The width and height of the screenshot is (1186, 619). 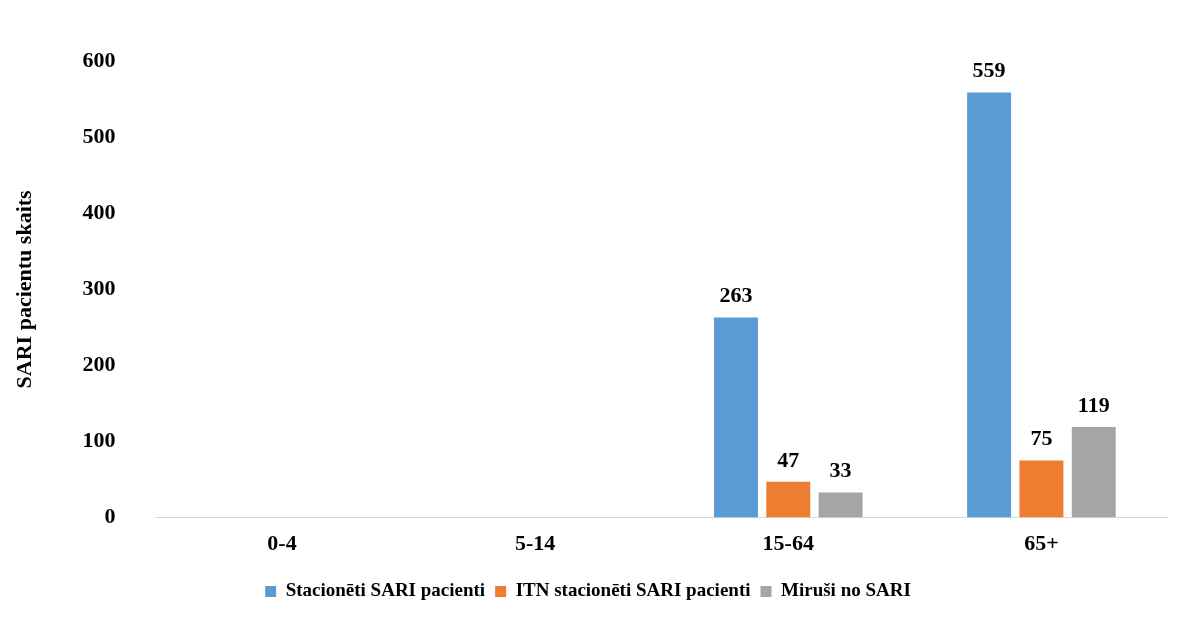 I want to click on legend-label: Stacionēti SARI pacienti, so click(x=385, y=590).